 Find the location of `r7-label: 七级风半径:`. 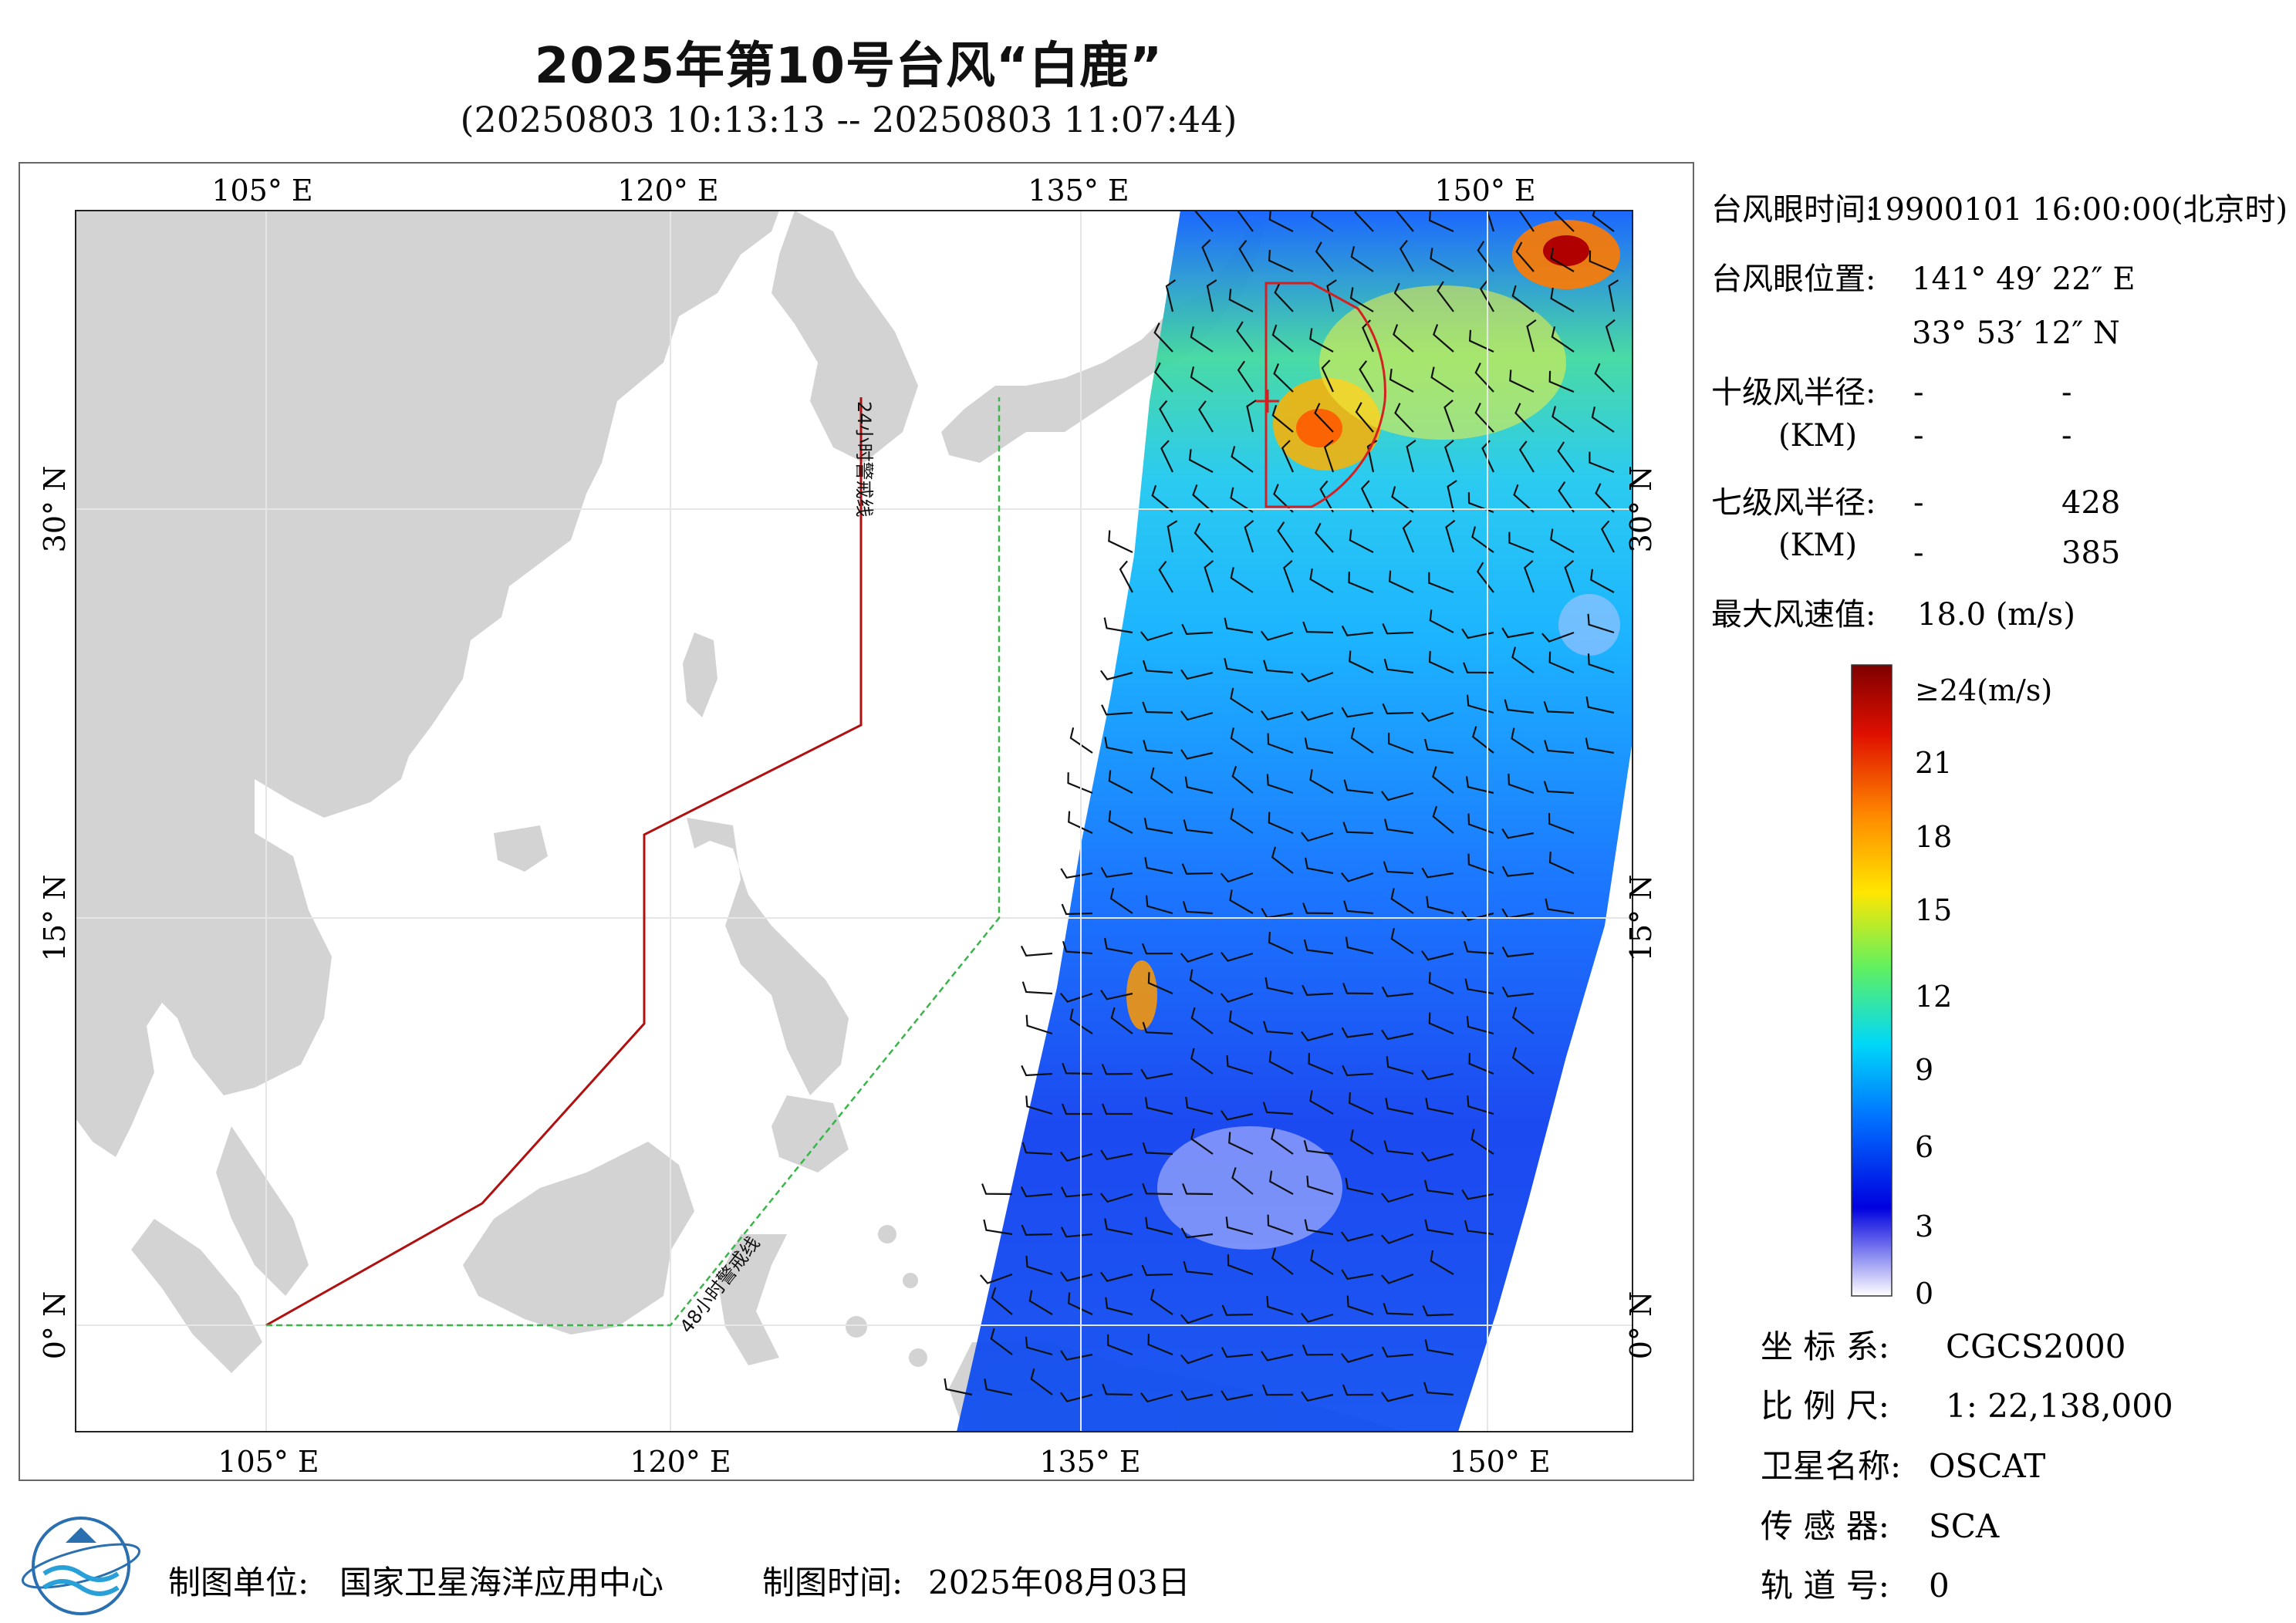

r7-label: 七级风半径: is located at coordinates (1793, 503).